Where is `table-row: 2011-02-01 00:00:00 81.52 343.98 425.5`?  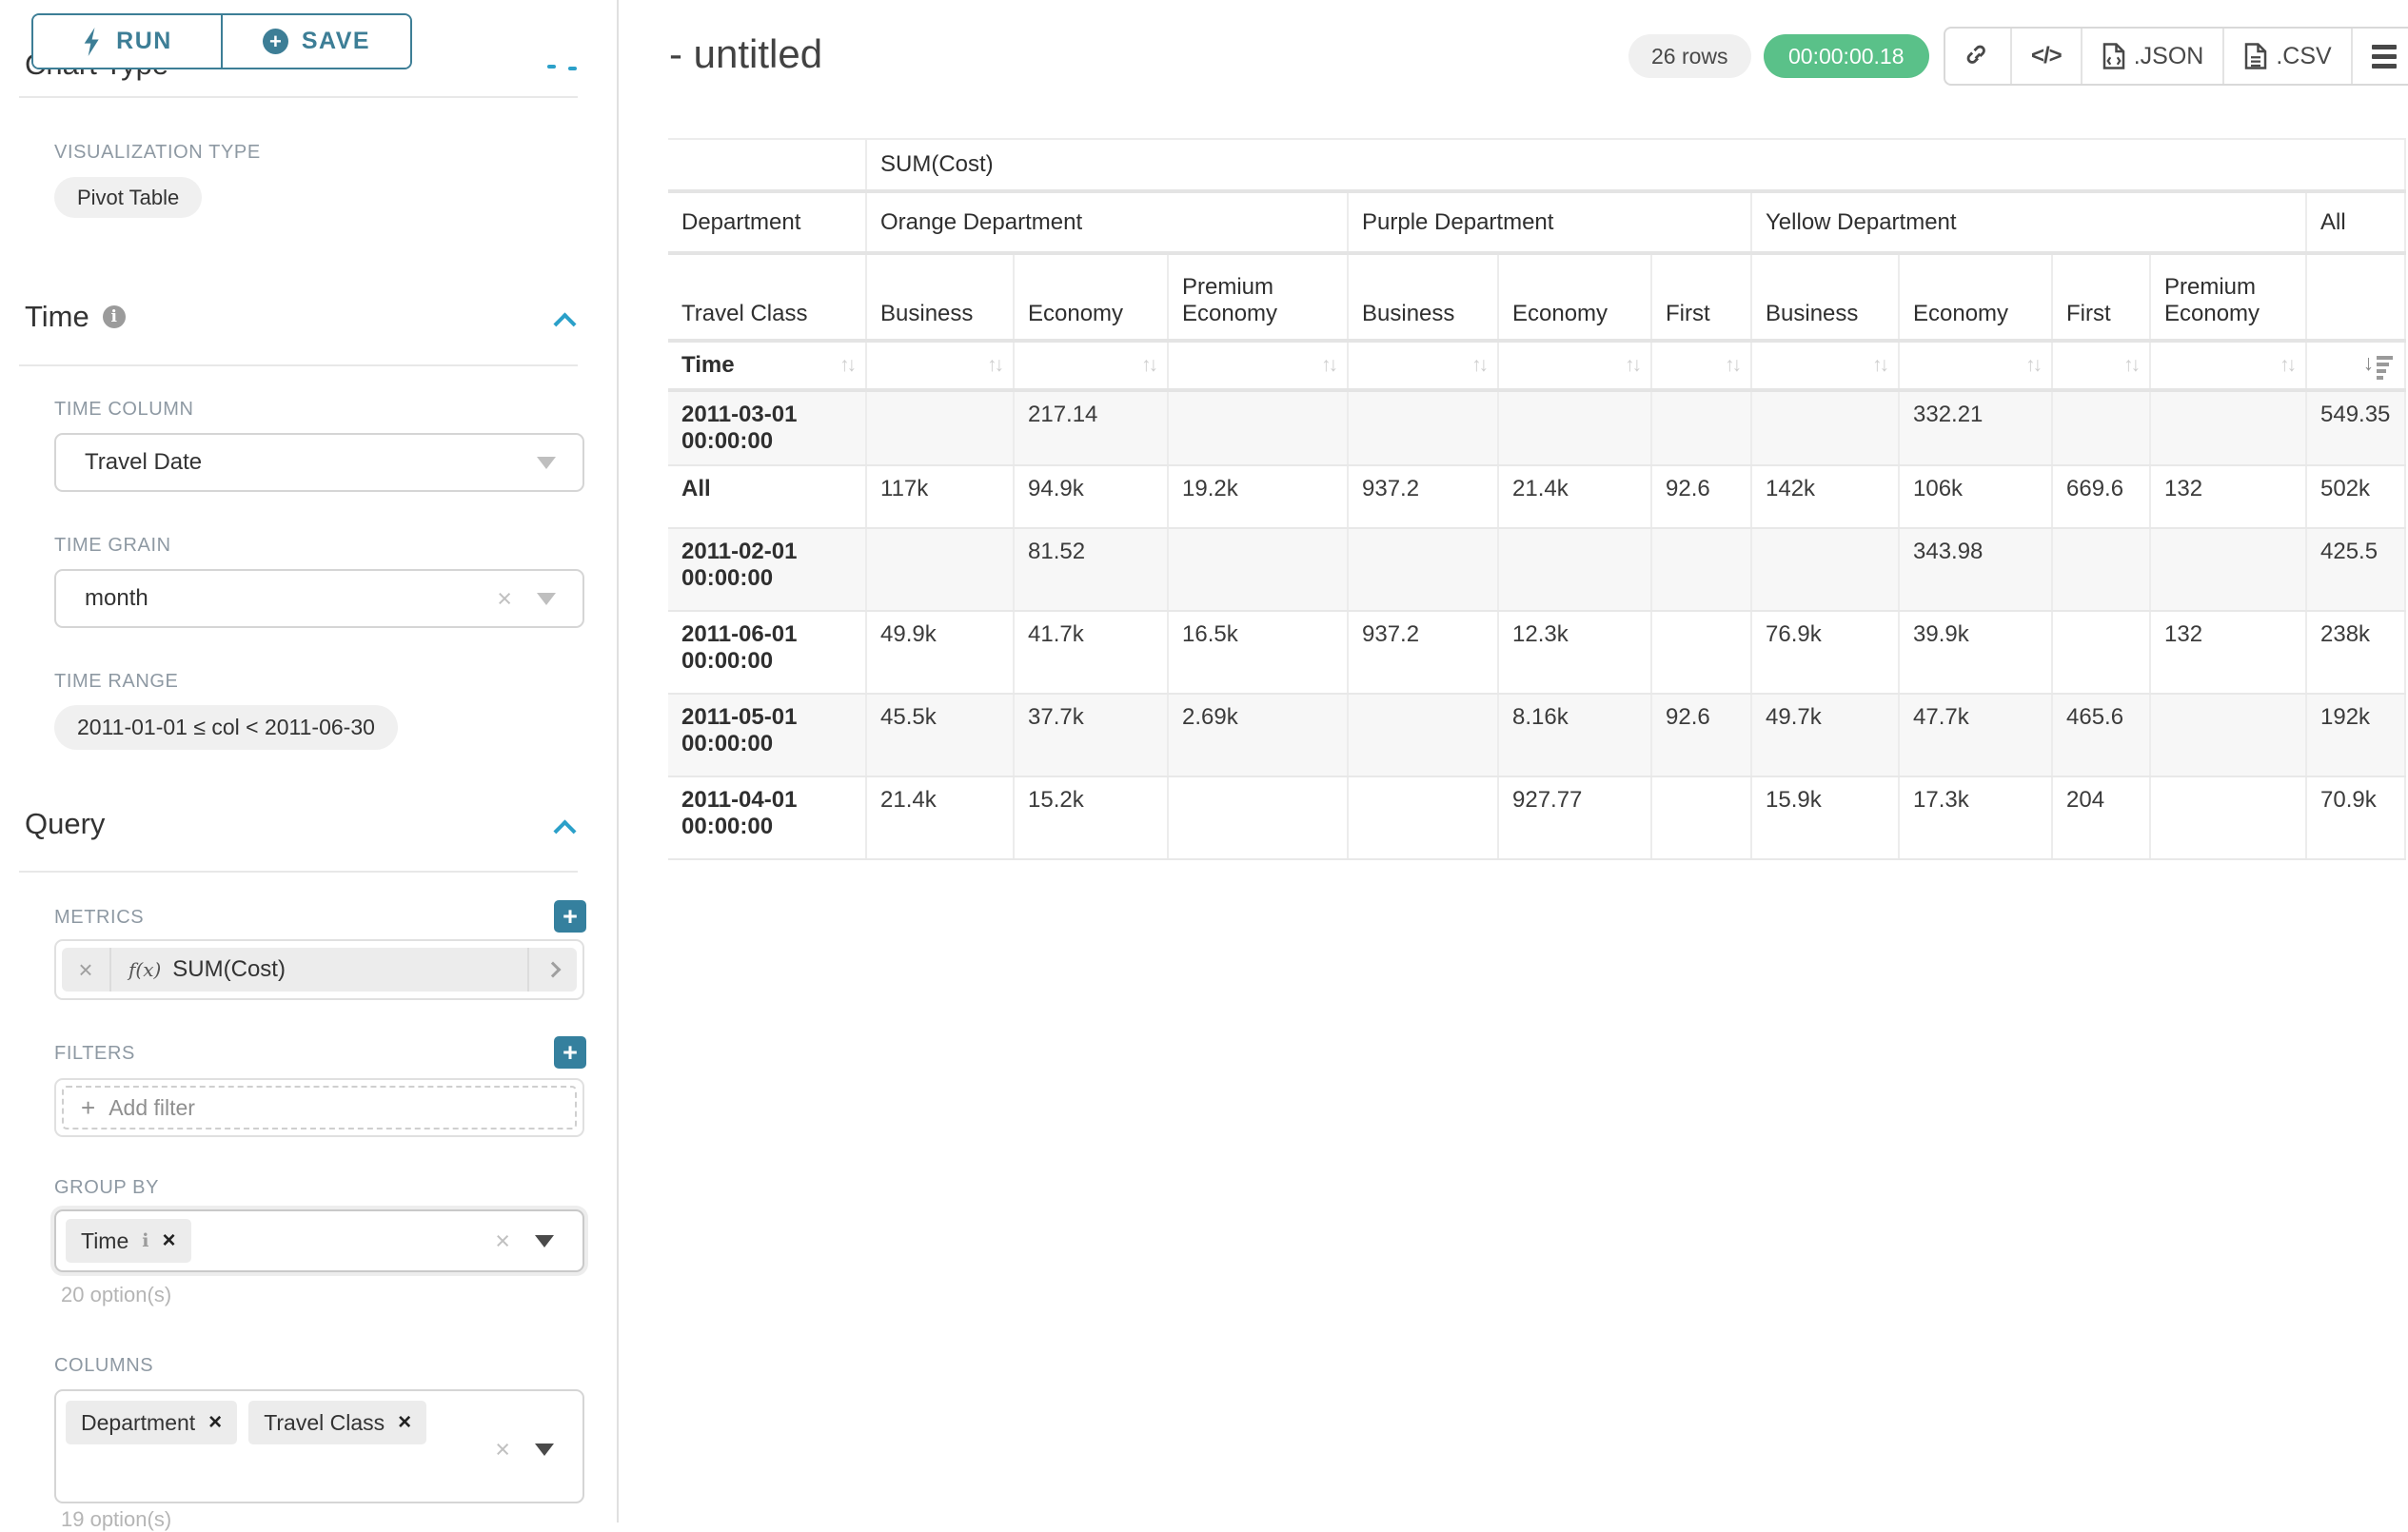 table-row: 2011-02-01 00:00:00 81.52 343.98 425.5 is located at coordinates (1537, 570).